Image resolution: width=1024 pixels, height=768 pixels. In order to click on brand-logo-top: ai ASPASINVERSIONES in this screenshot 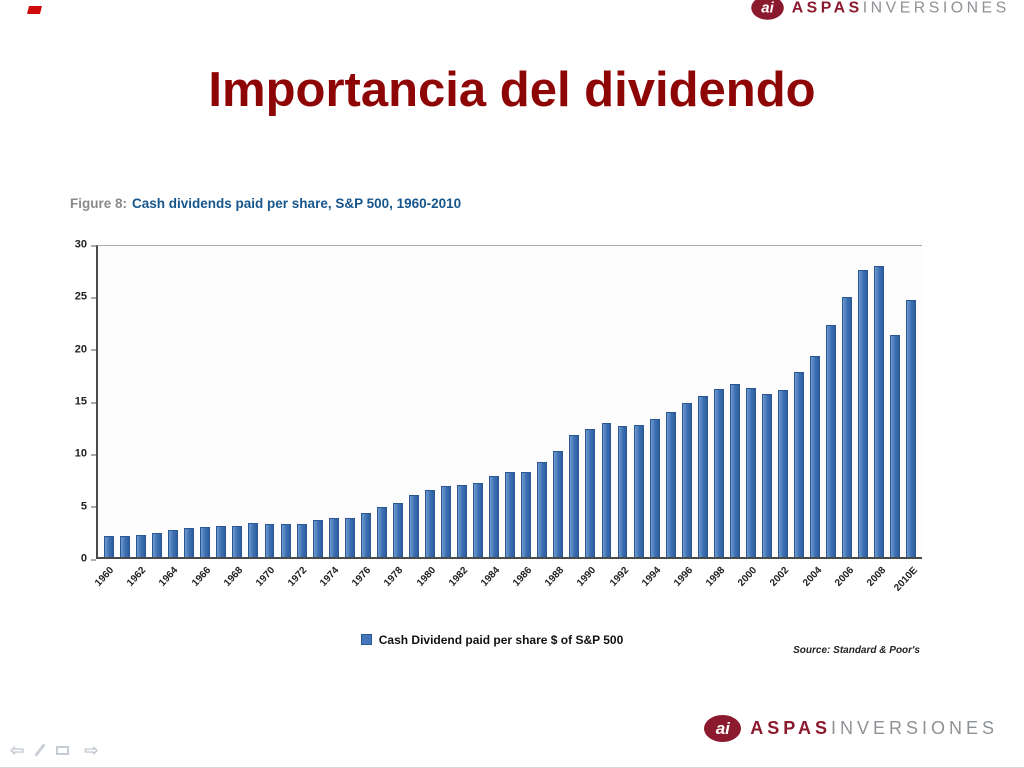, I will do `click(880, 10)`.